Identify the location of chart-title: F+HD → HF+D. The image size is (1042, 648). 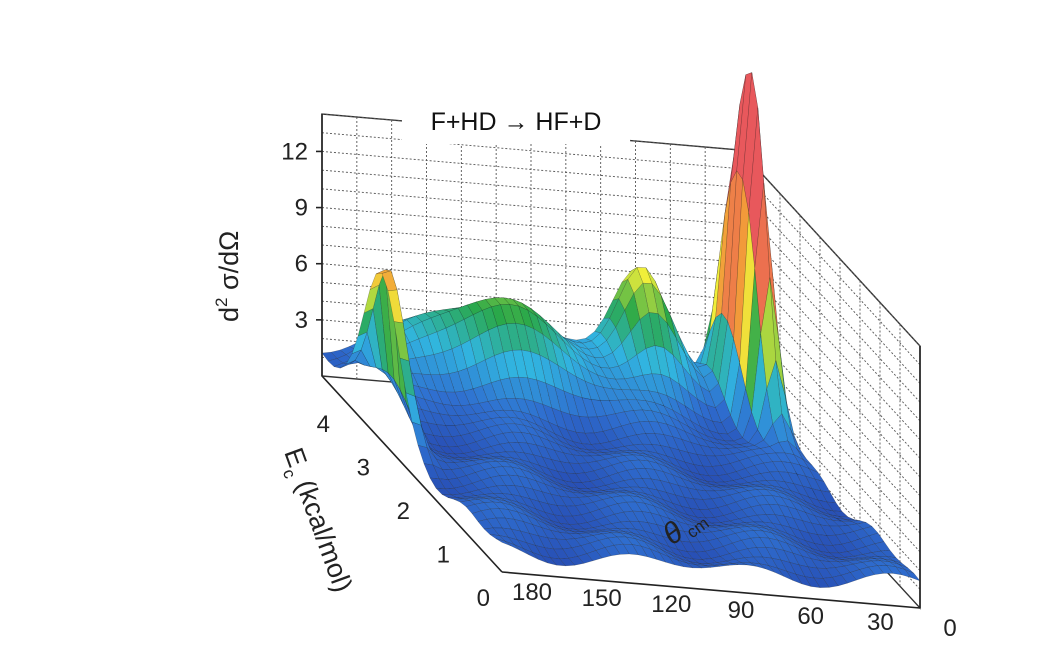
(516, 120).